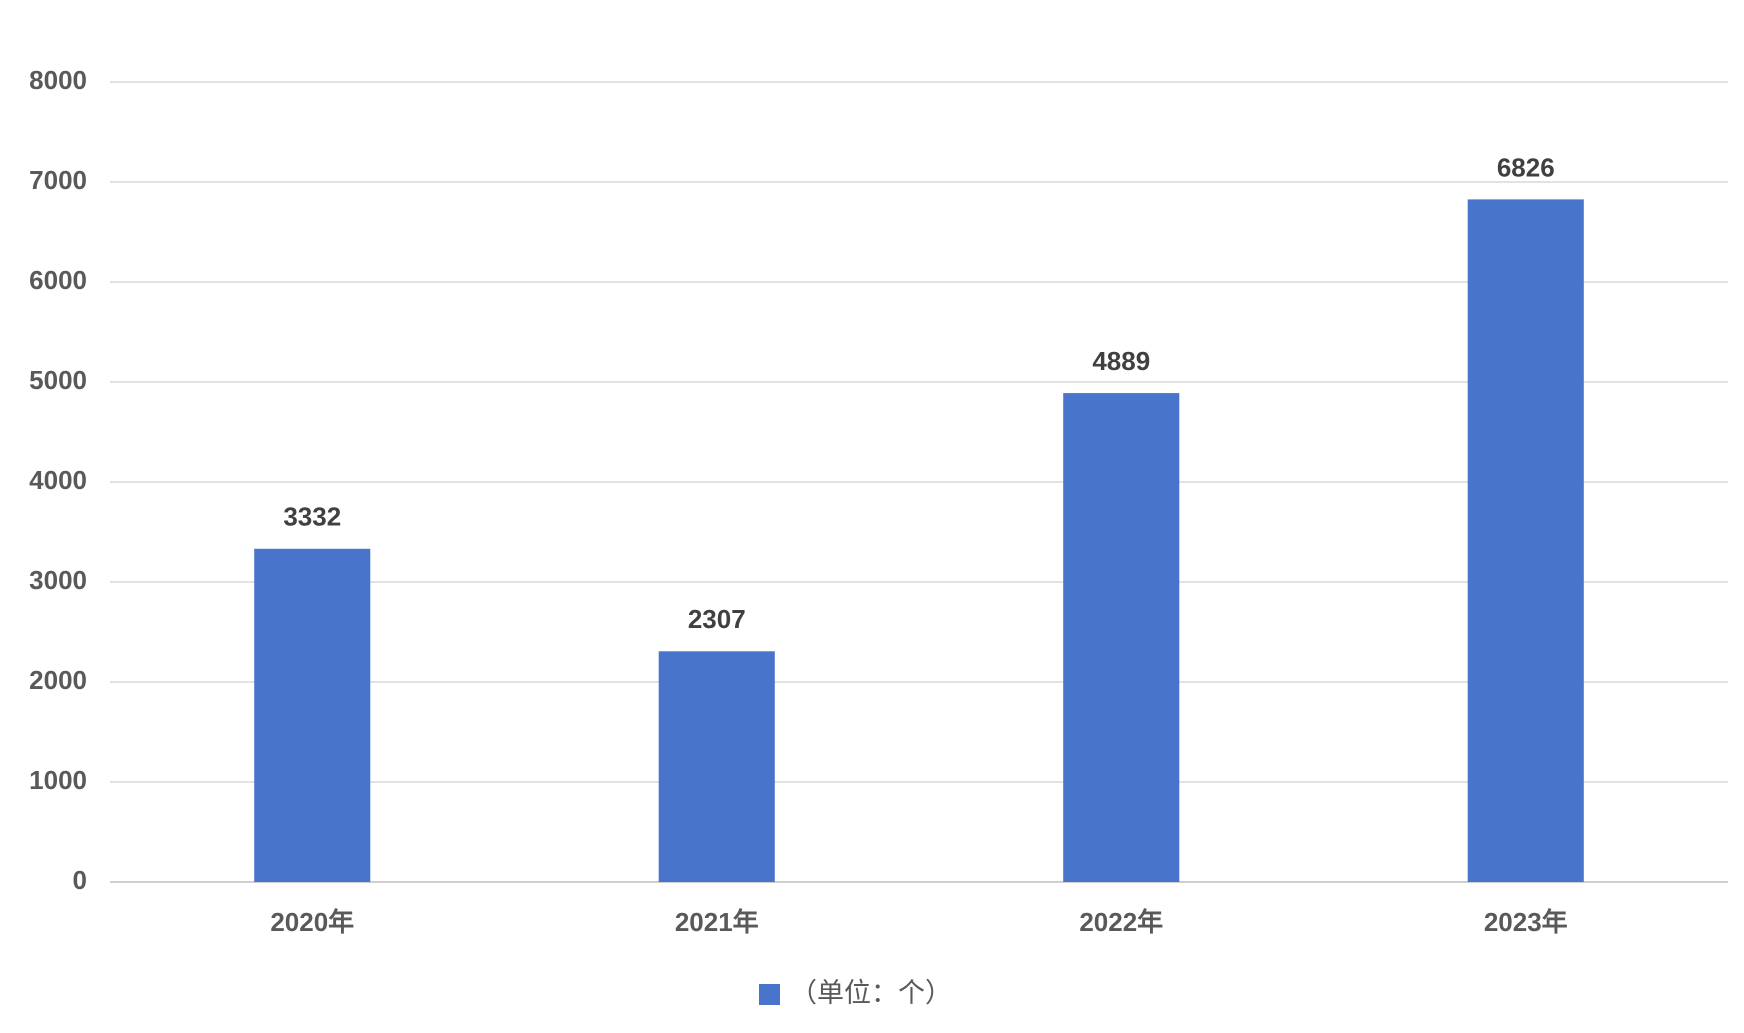 The image size is (1744, 1033). Describe the element at coordinates (58, 580) in the screenshot. I see `y-tick-label: 3000` at that location.